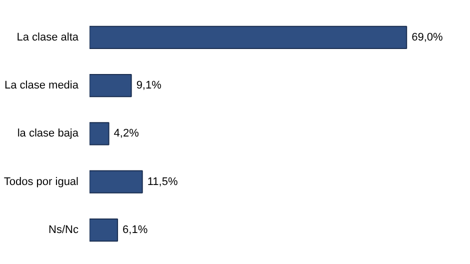  Describe the element at coordinates (162, 182) in the screenshot. I see `data-label: 11,5%` at that location.